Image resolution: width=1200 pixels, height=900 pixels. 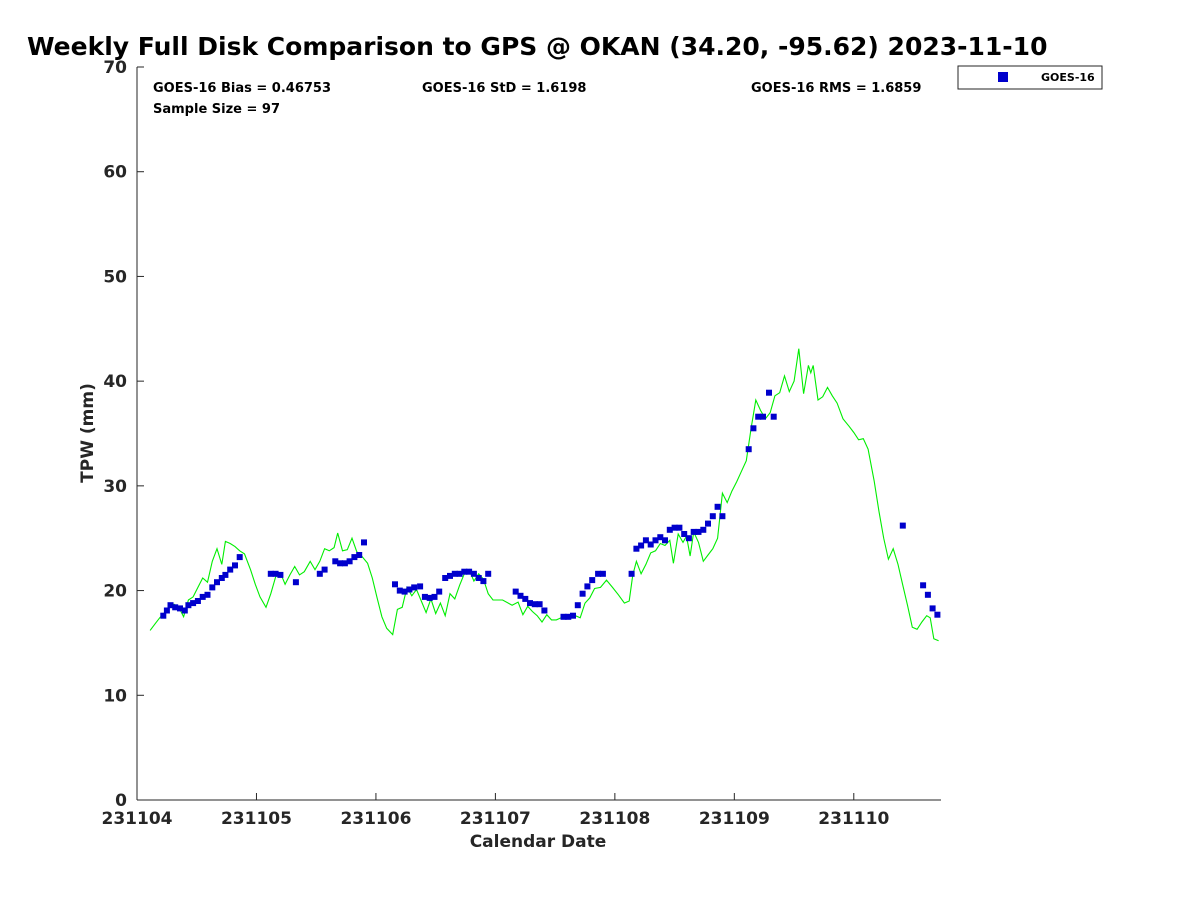 What do you see at coordinates (88, 433) in the screenshot?
I see `y-axis-label: TPW (mm)` at bounding box center [88, 433].